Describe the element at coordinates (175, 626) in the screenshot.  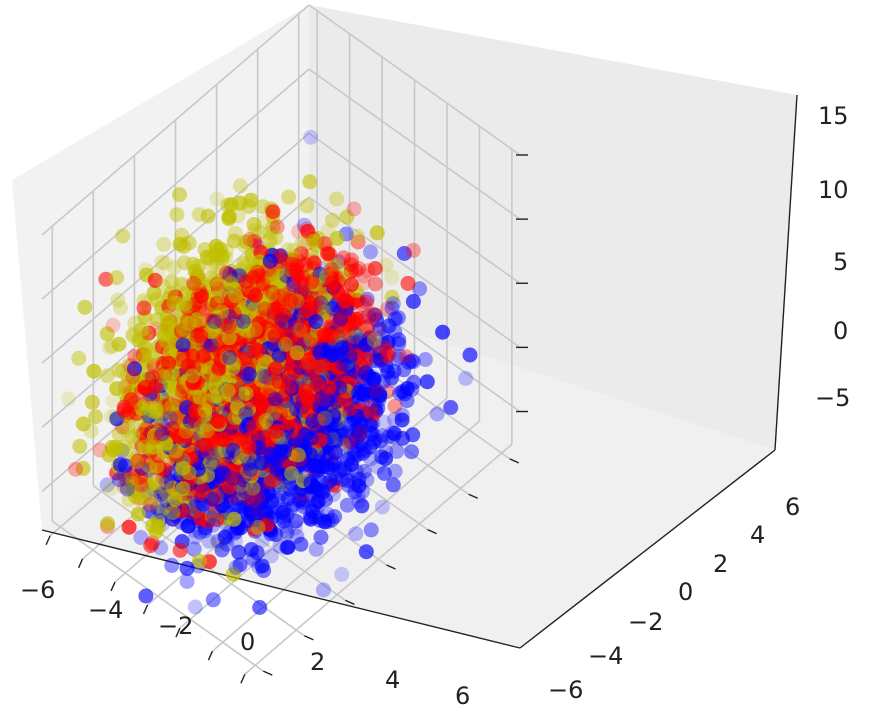
I see `x-tick-label: −2` at that location.